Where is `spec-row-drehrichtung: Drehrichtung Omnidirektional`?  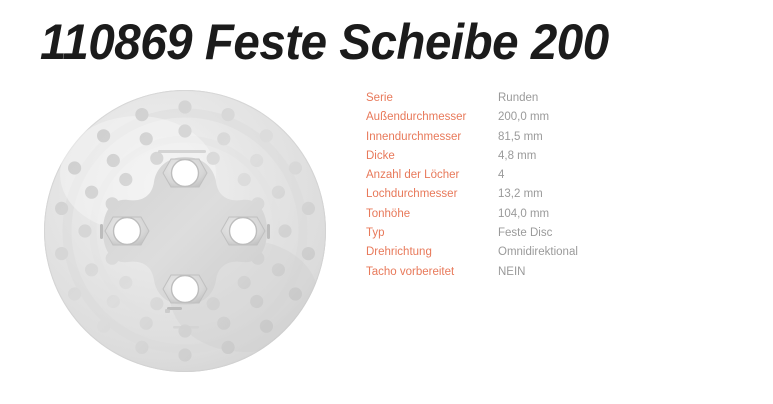 spec-row-drehrichtung: Drehrichtung Omnidirektional is located at coordinates (556, 252).